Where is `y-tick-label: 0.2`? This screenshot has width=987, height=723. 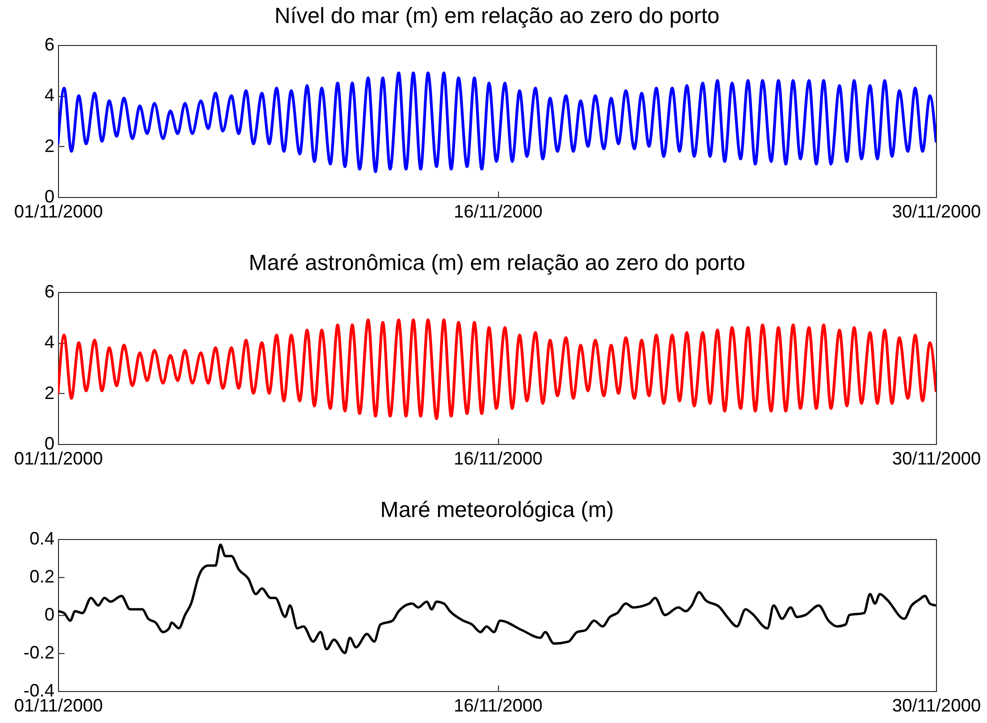
y-tick-label: 0.2 is located at coordinates (41, 576).